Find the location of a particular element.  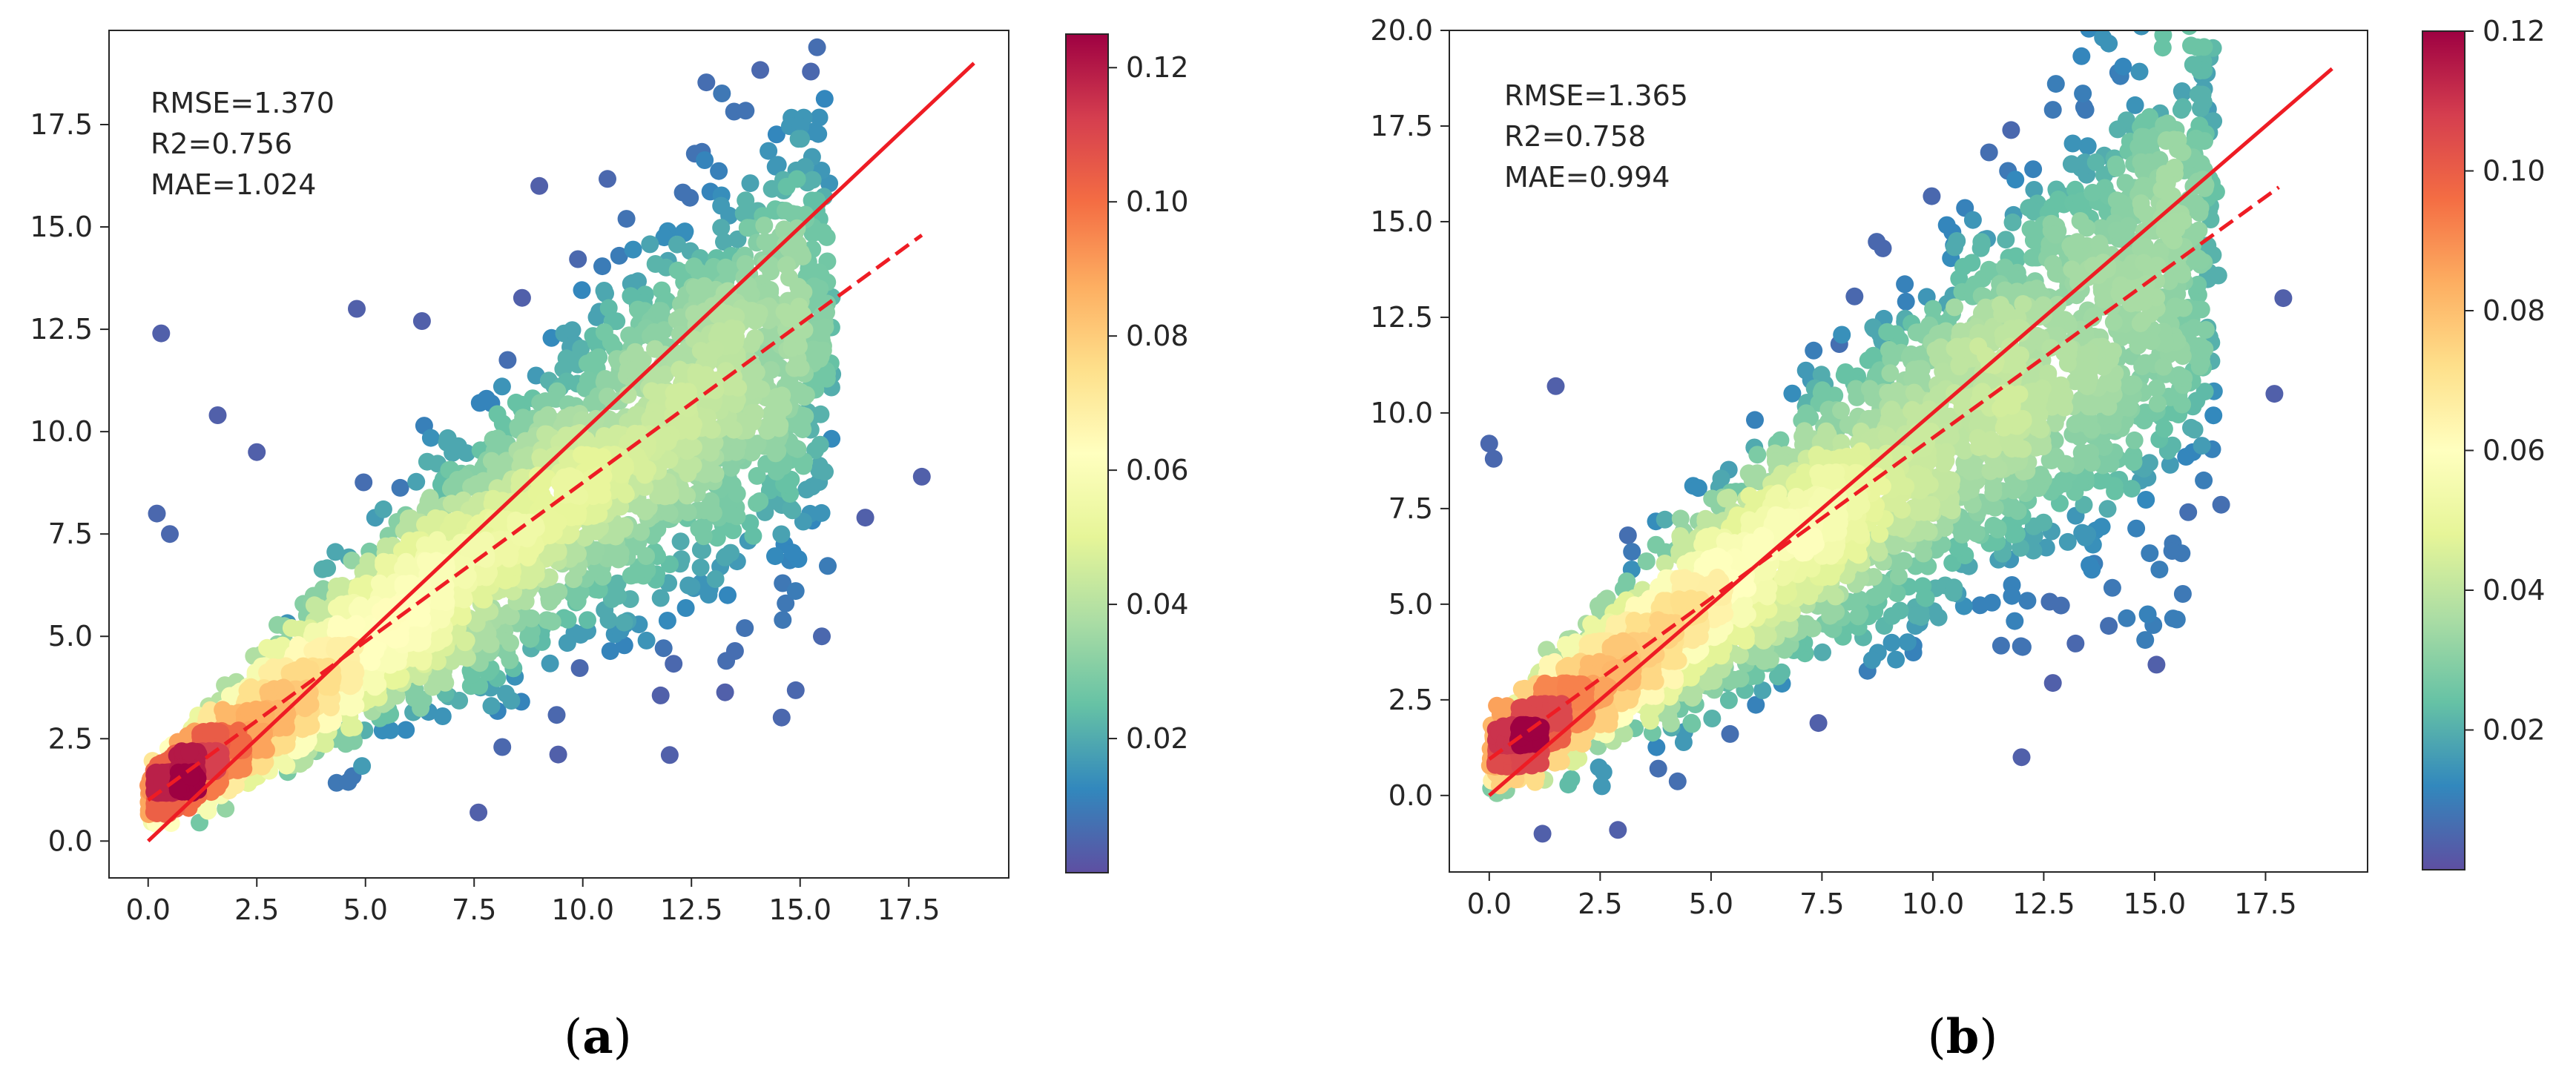

mae-label-a: MAE=1.024 is located at coordinates (233, 184).